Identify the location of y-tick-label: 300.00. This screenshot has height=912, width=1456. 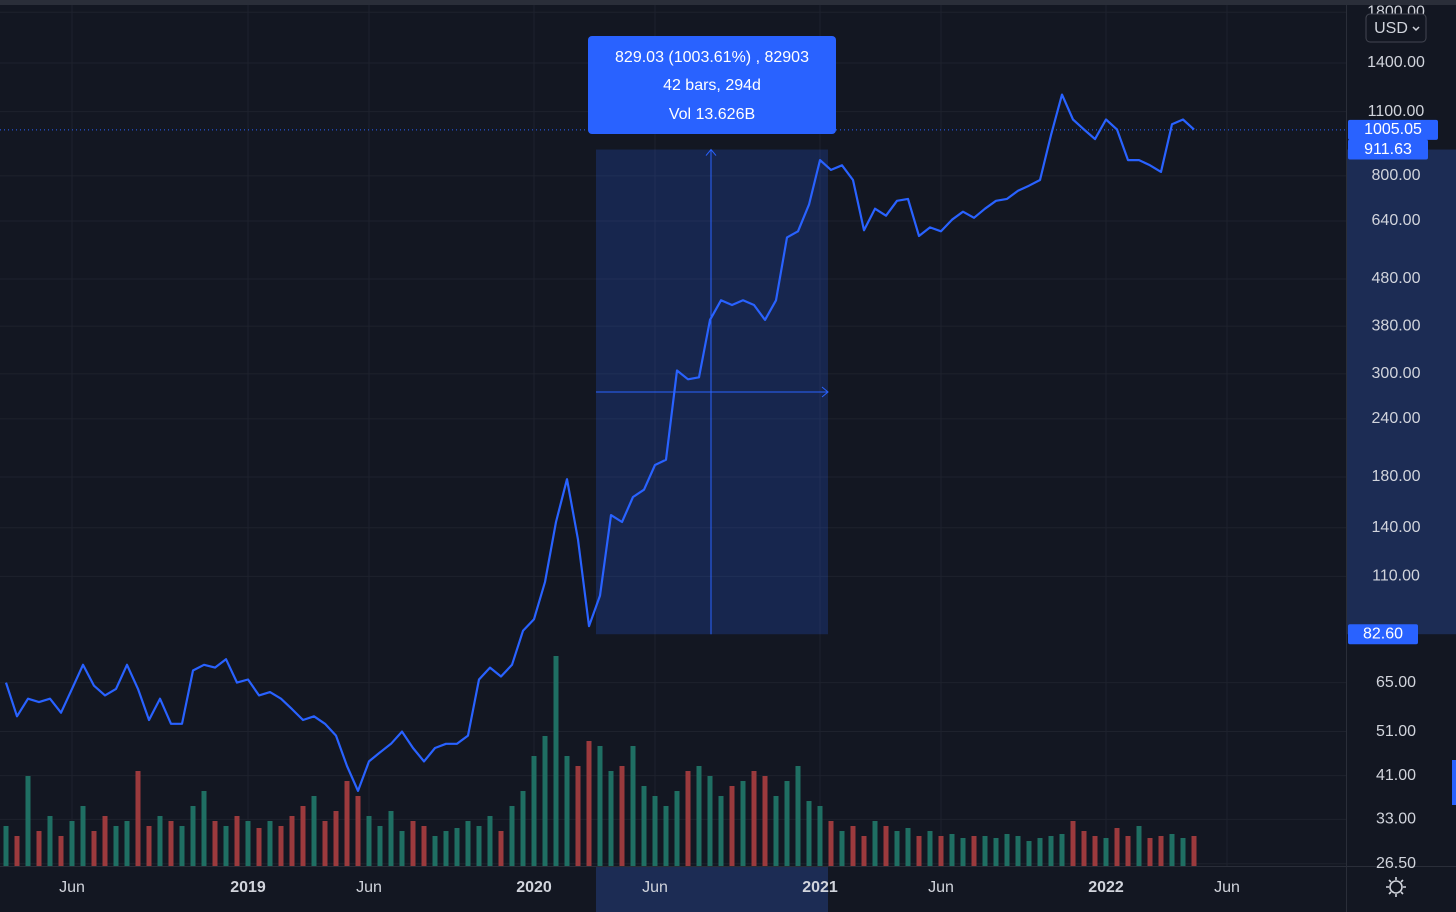
(1396, 373).